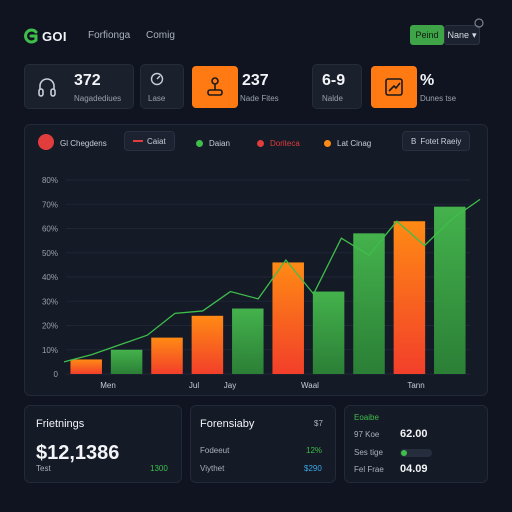  What do you see at coordinates (354, 143) in the screenshot?
I see `legend-label: Lat Cinag` at bounding box center [354, 143].